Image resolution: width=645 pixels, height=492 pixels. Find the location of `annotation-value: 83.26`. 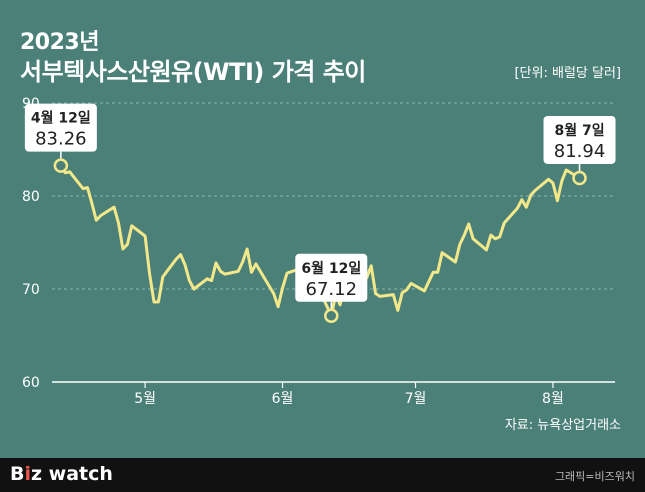

annotation-value: 83.26 is located at coordinates (61, 139).